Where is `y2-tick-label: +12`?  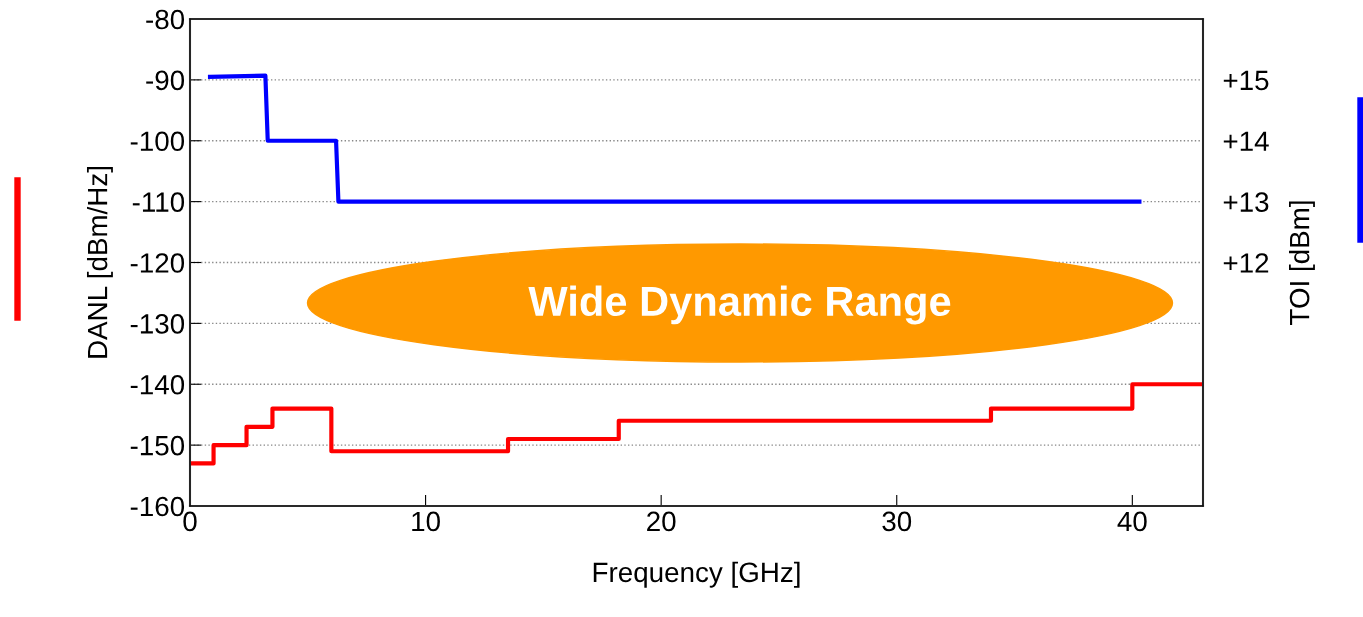
y2-tick-label: +12 is located at coordinates (1246, 263).